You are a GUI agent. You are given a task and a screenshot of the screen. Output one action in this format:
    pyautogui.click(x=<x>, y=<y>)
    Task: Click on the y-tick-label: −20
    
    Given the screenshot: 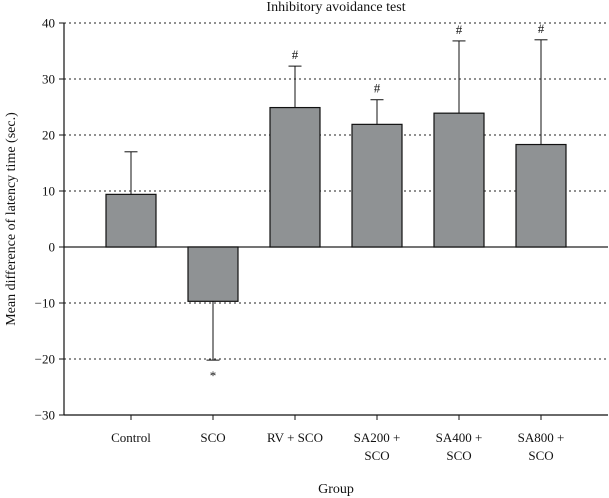 What is the action you would take?
    pyautogui.click(x=45, y=359)
    